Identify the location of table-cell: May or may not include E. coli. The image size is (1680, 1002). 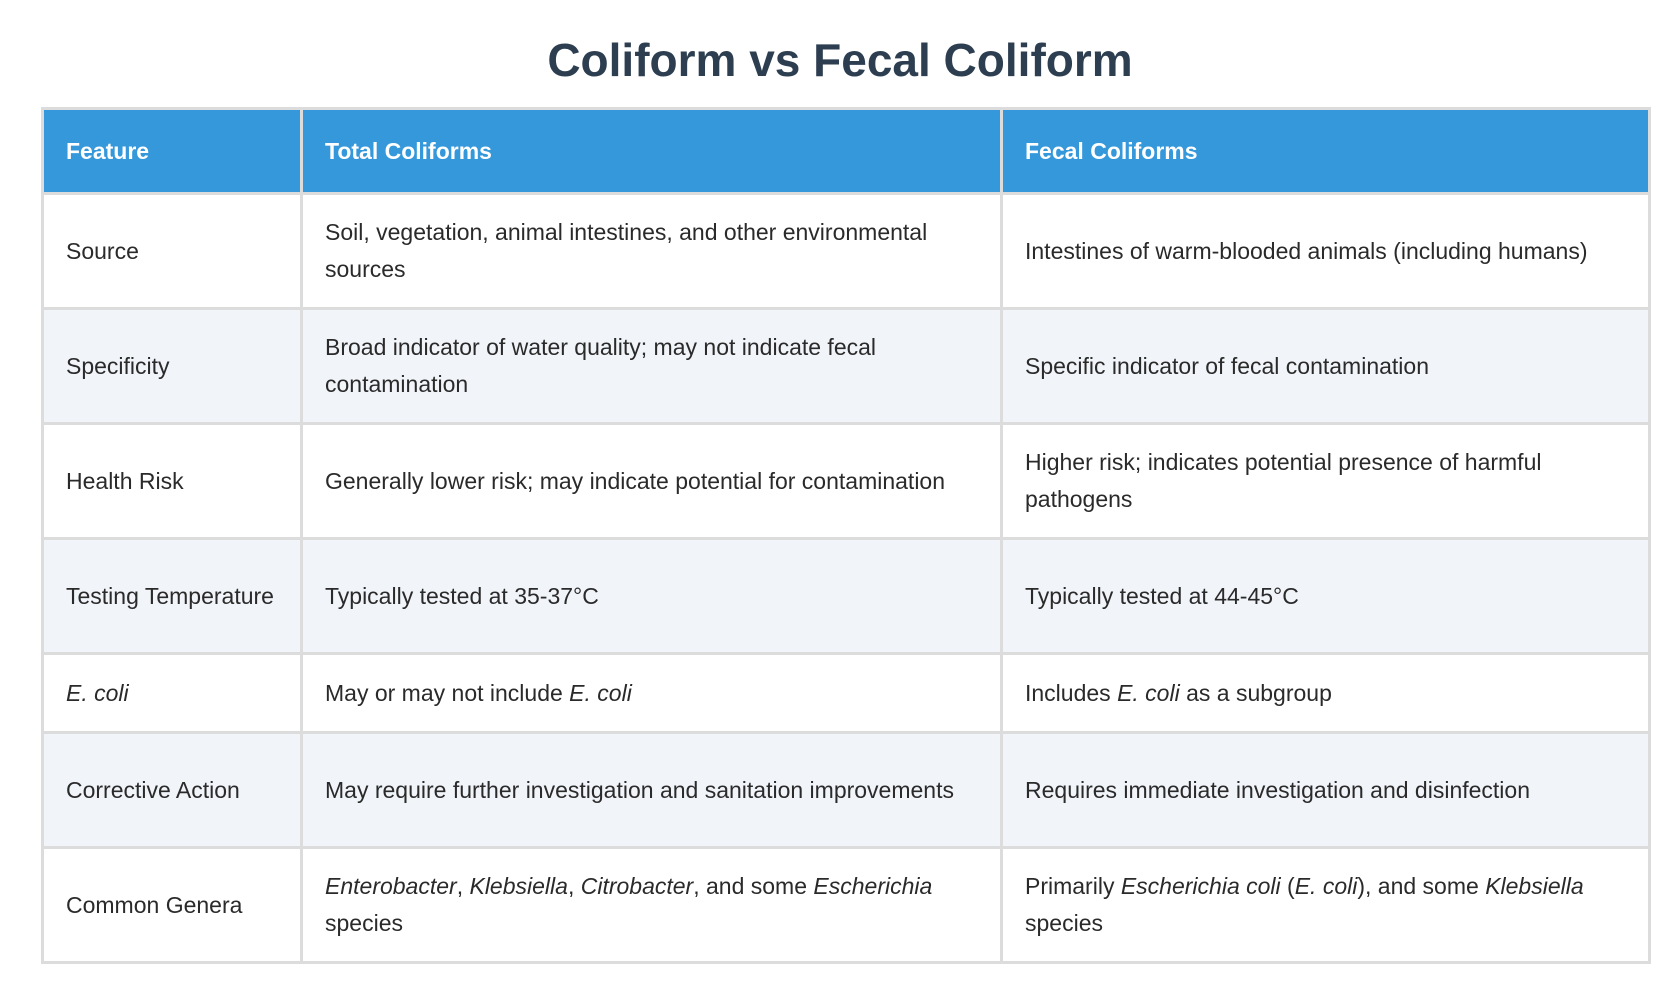
(651, 693).